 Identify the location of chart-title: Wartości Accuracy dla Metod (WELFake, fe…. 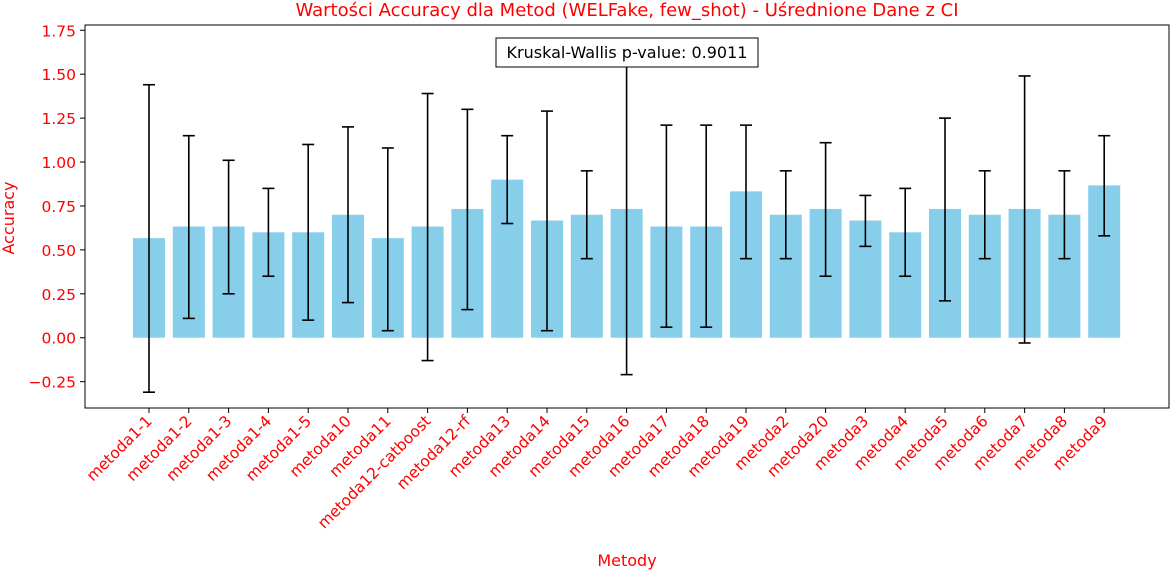
(626, 10).